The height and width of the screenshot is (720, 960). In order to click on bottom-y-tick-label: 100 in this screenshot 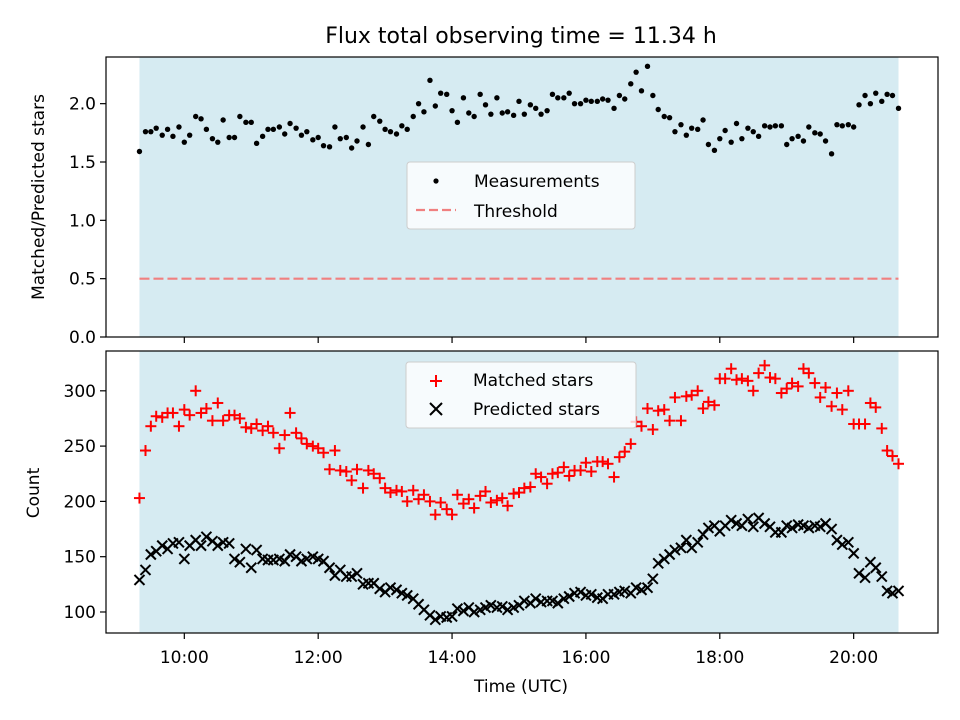, I will do `click(80, 613)`.